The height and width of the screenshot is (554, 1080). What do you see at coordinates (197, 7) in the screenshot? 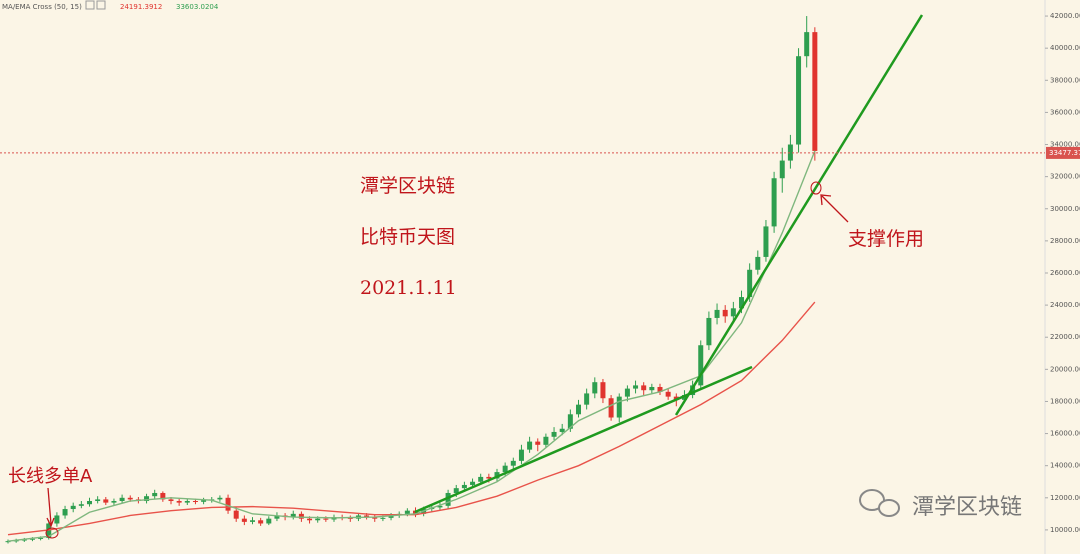
I see `indicator-value-fast: 33603.0204` at bounding box center [197, 7].